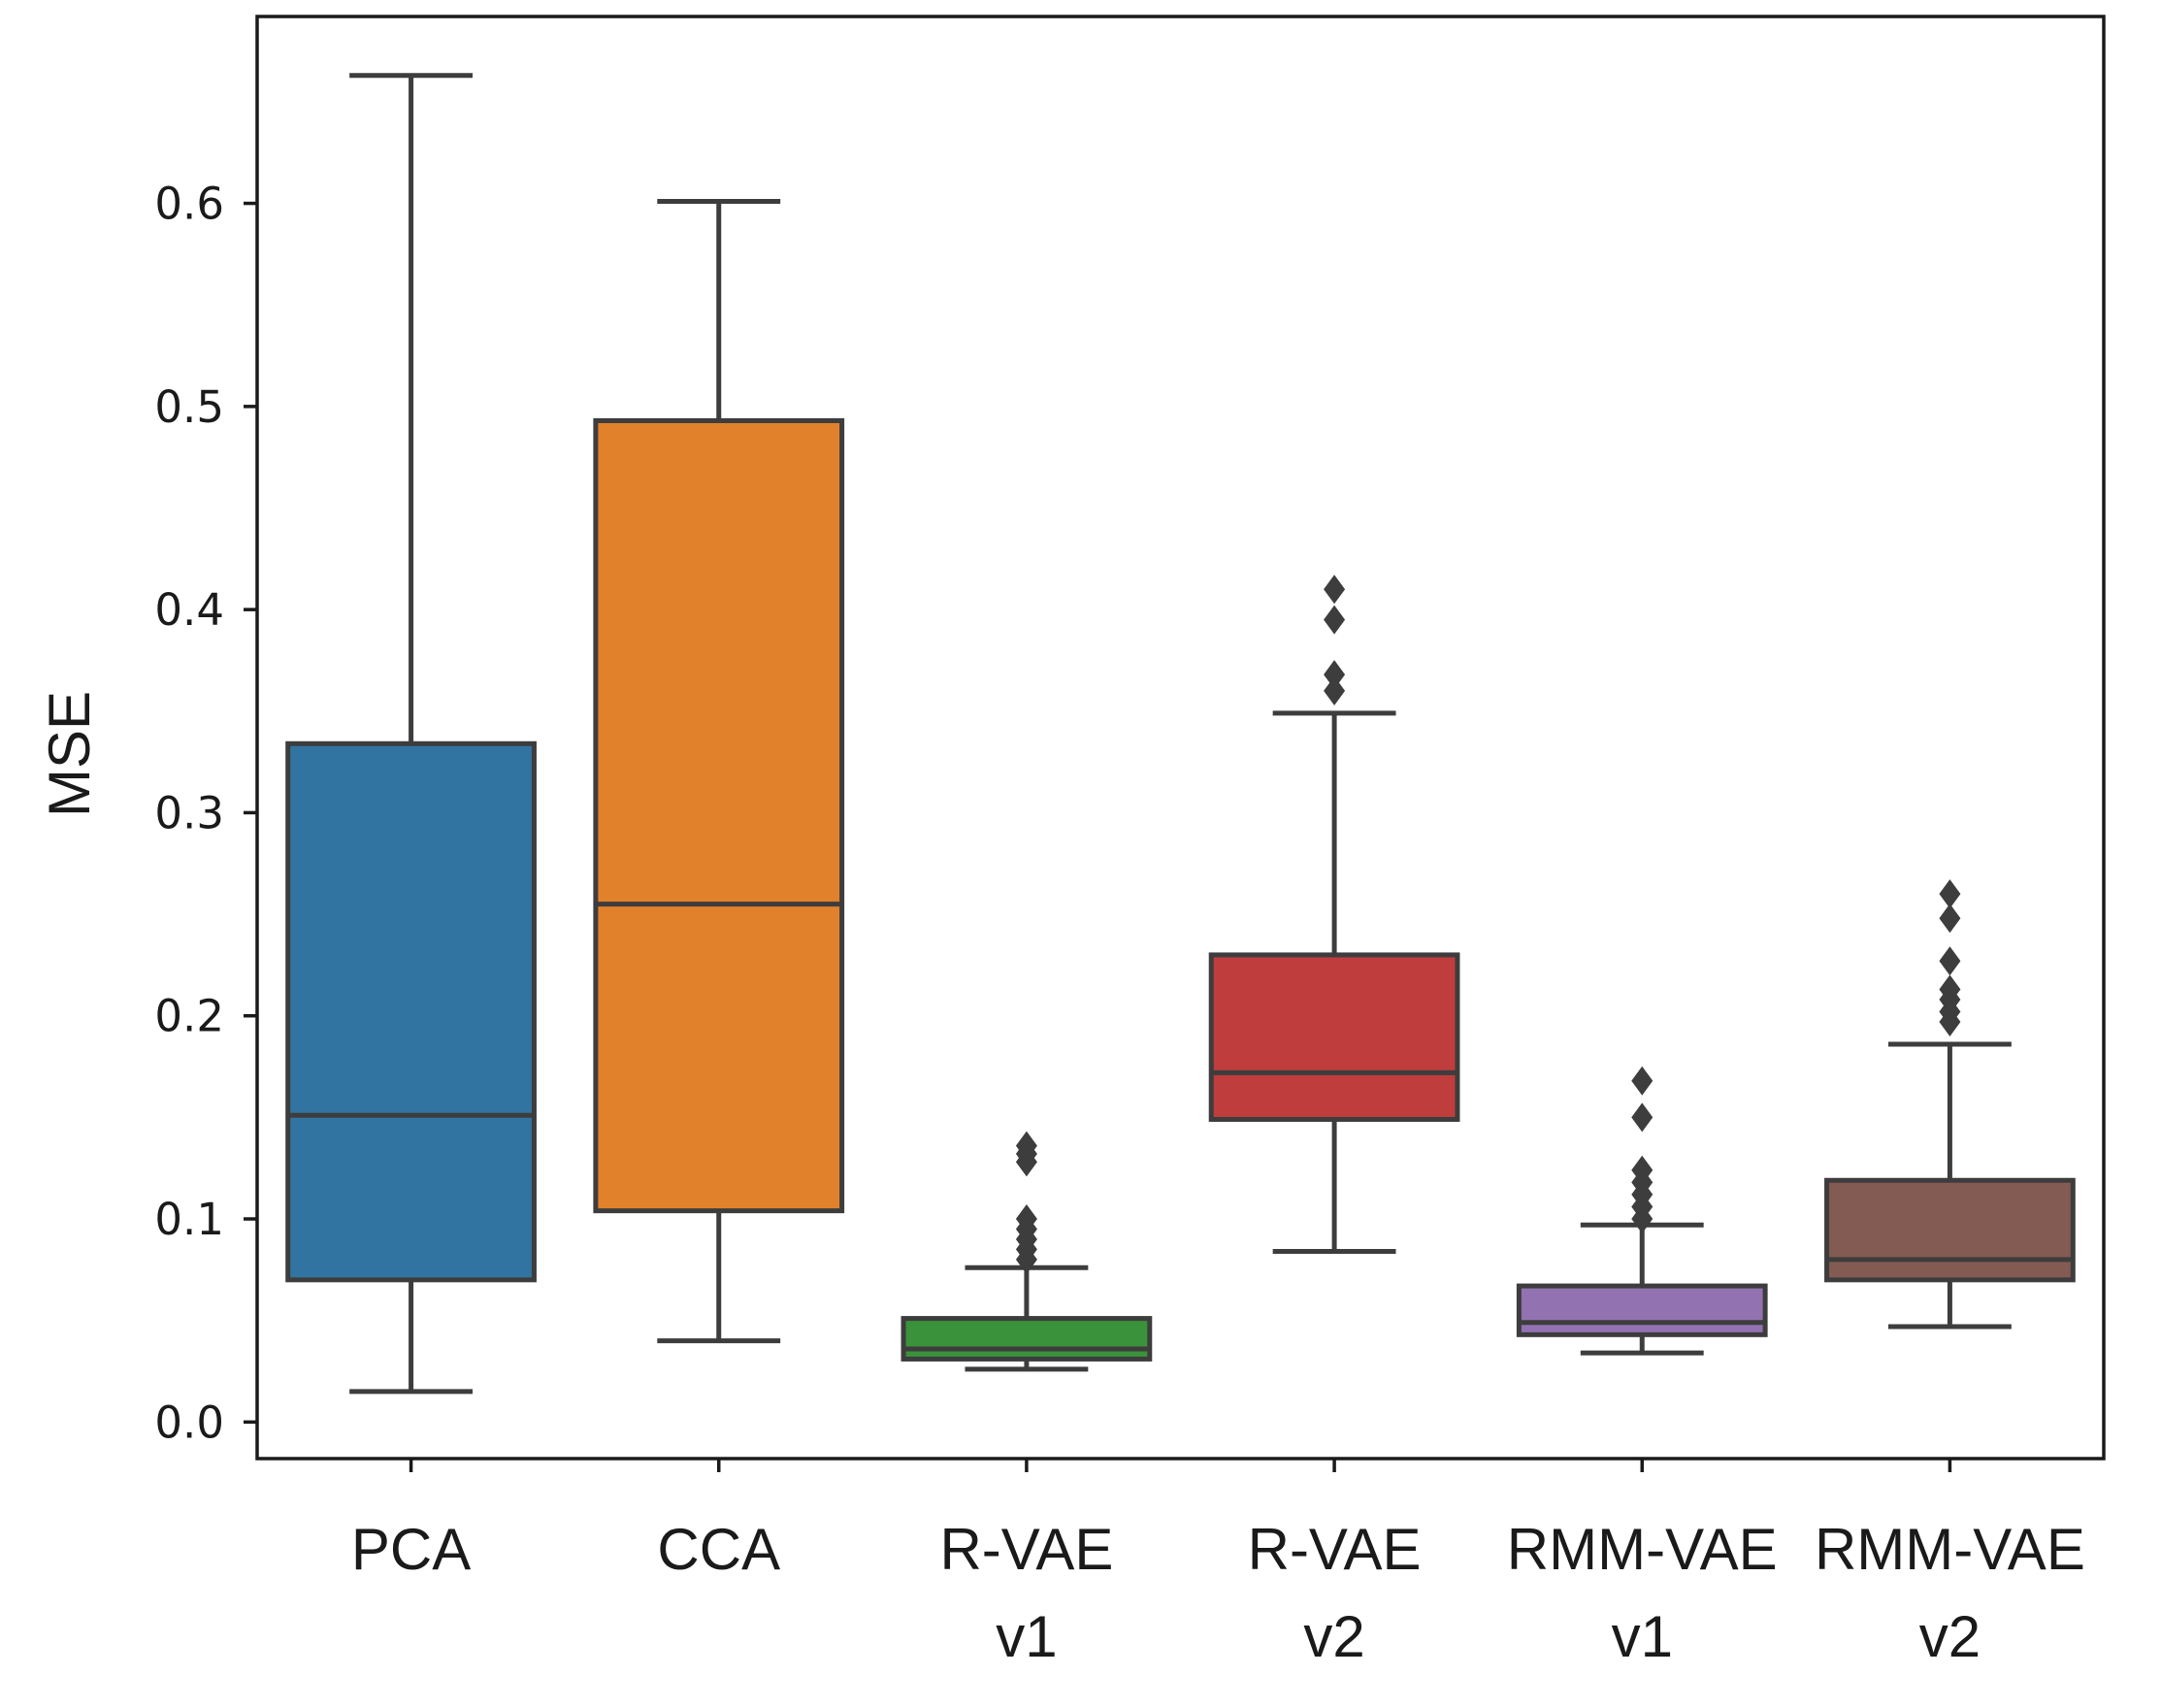 Image resolution: width=2161 pixels, height=1708 pixels. I want to click on y-tick-label: 0.0, so click(189, 1422).